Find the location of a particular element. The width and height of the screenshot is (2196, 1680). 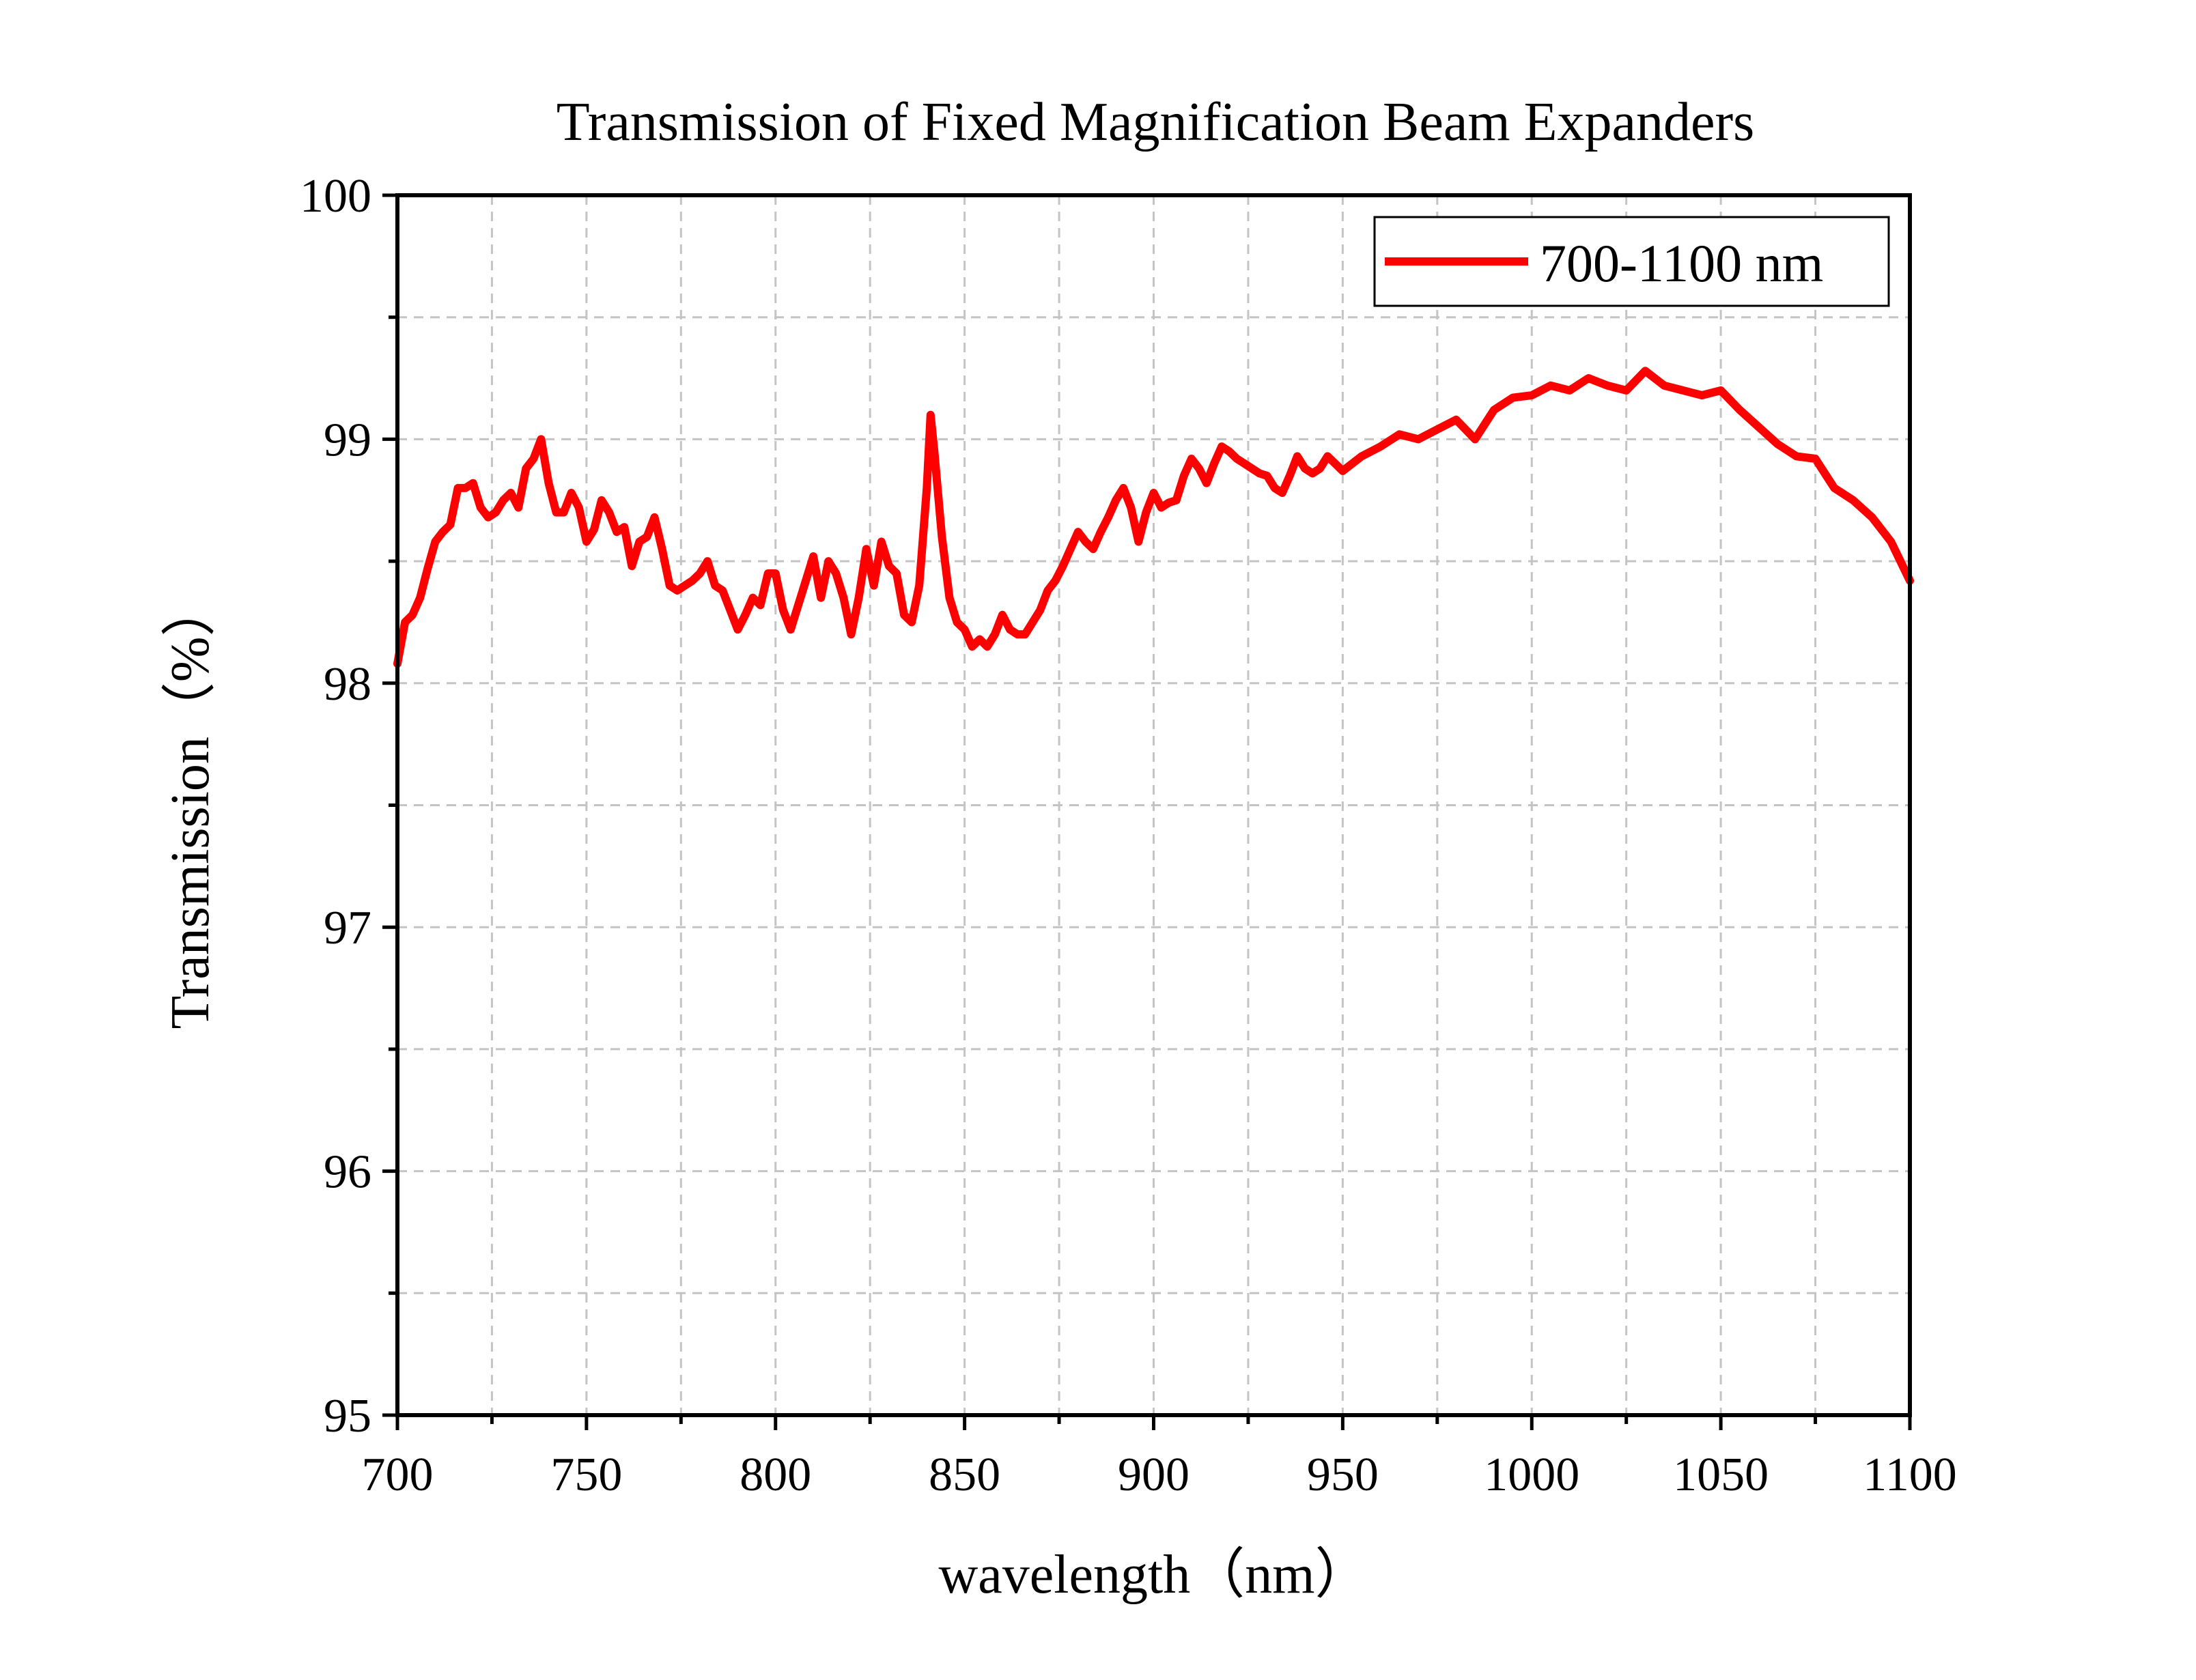

x-tick-label: 750 is located at coordinates (586, 1475).